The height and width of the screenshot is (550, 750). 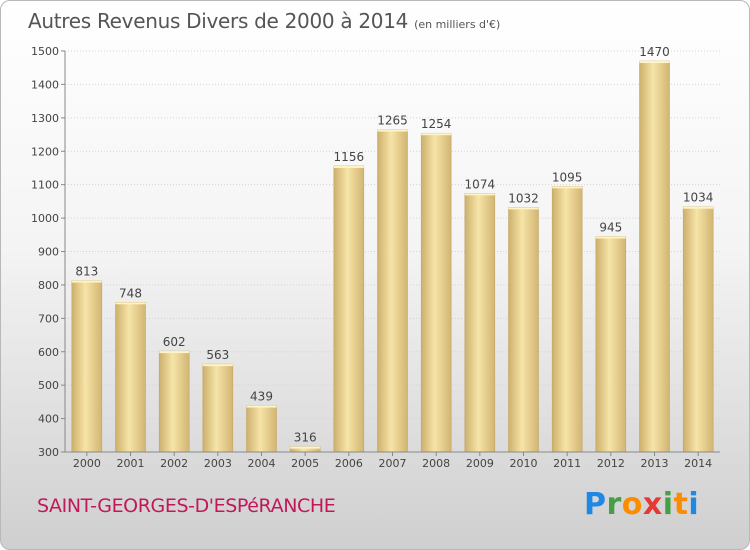 I want to click on data-label: 1034, so click(x=698, y=198).